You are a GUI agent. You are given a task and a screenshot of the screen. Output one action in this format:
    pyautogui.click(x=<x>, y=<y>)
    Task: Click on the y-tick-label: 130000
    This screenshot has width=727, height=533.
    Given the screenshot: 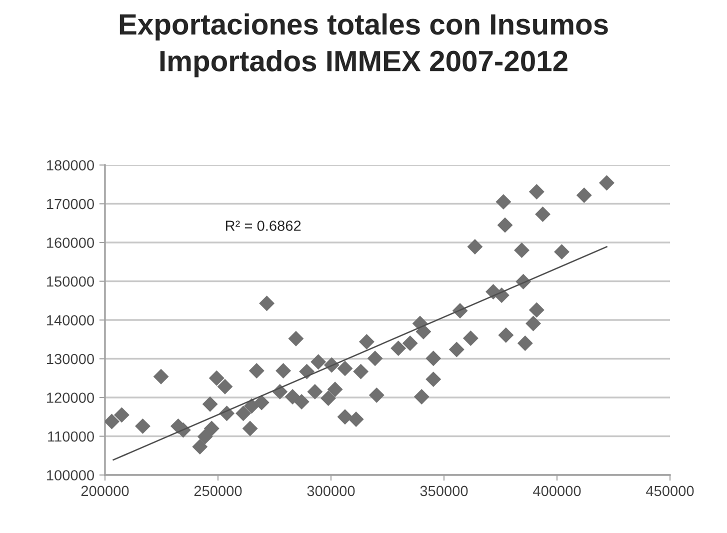 What is the action you would take?
    pyautogui.click(x=70, y=359)
    